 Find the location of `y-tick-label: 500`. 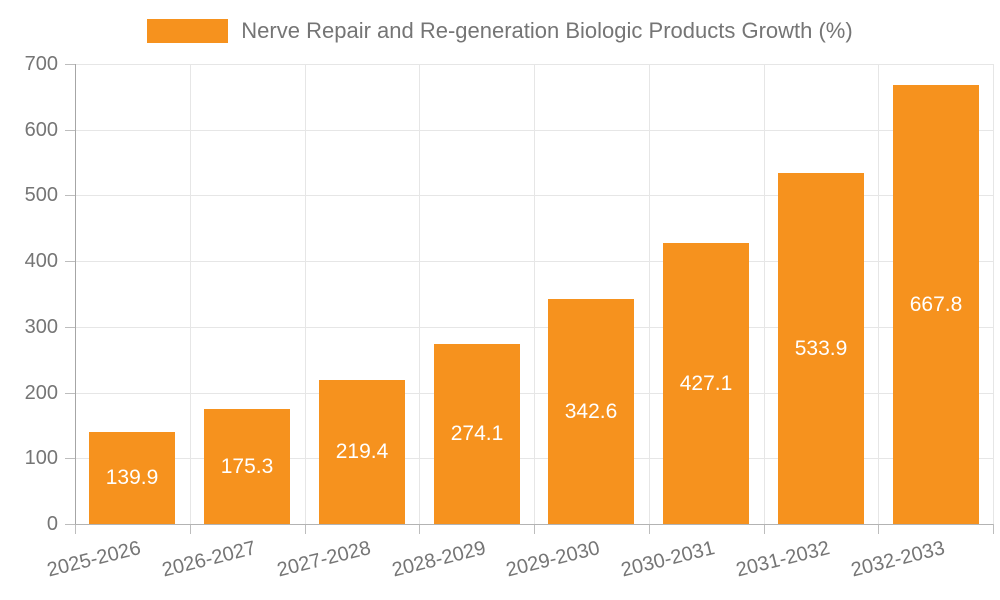

y-tick-label: 500 is located at coordinates (41, 195).